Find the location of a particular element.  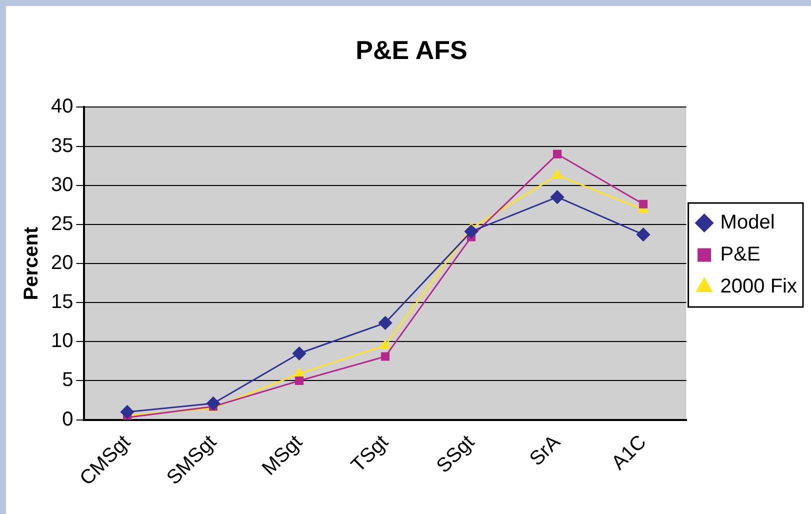

x-tick-label: SrA is located at coordinates (546, 450).